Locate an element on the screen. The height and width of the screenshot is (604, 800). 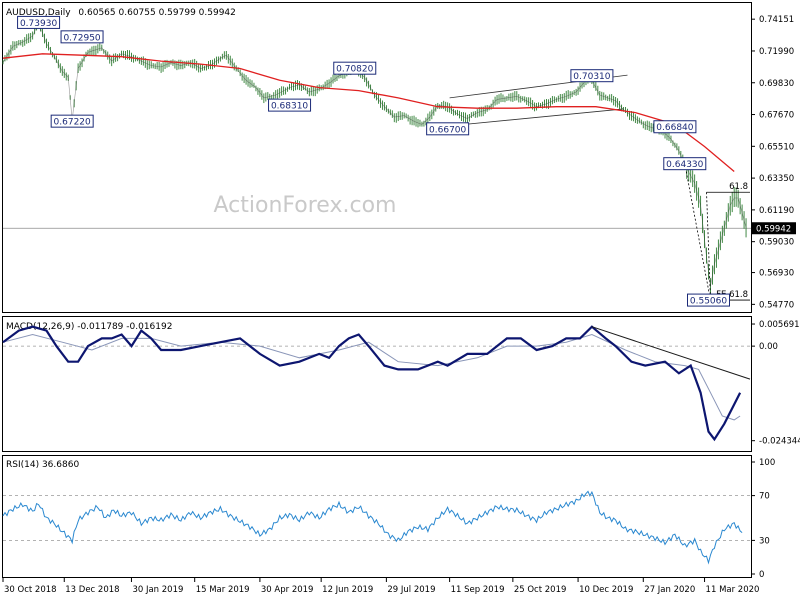
rsi-tick-label: 30 is located at coordinates (764, 541).